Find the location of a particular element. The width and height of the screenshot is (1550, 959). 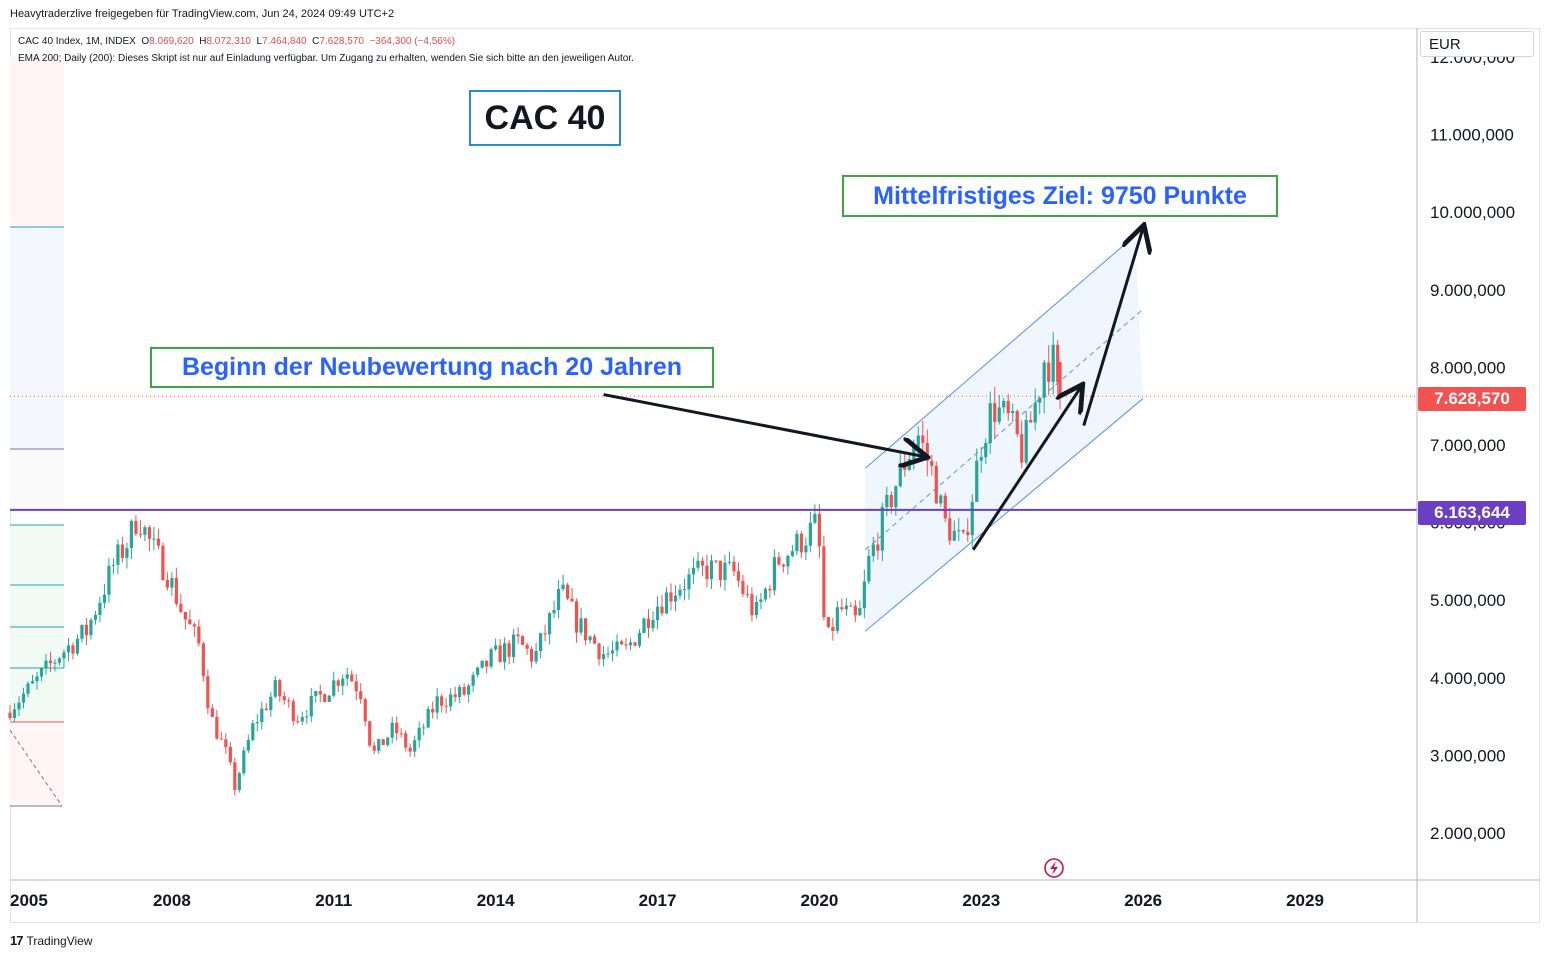

y-tick-label-9: 11.000,000 is located at coordinates (1472, 135).